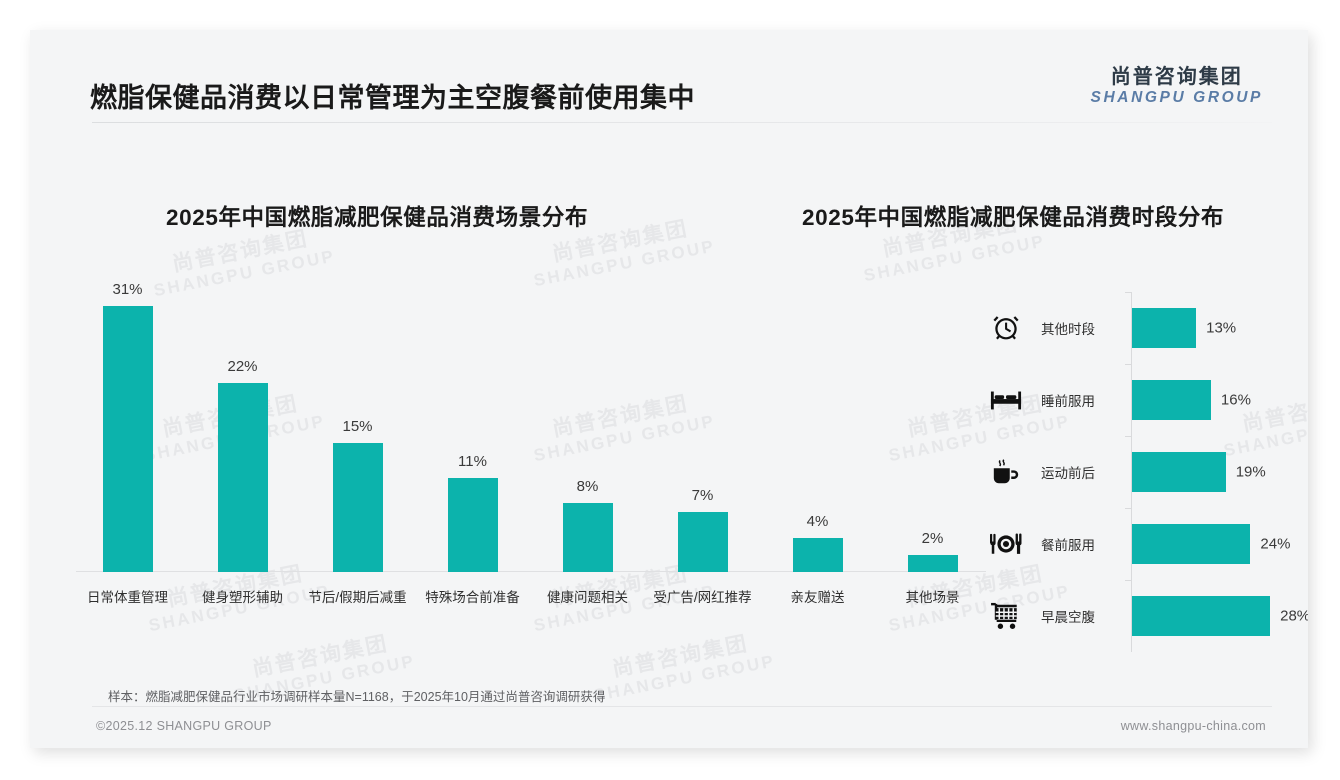  I want to click on column-category-label-slot: 节后/假期后减重, so click(357, 596).